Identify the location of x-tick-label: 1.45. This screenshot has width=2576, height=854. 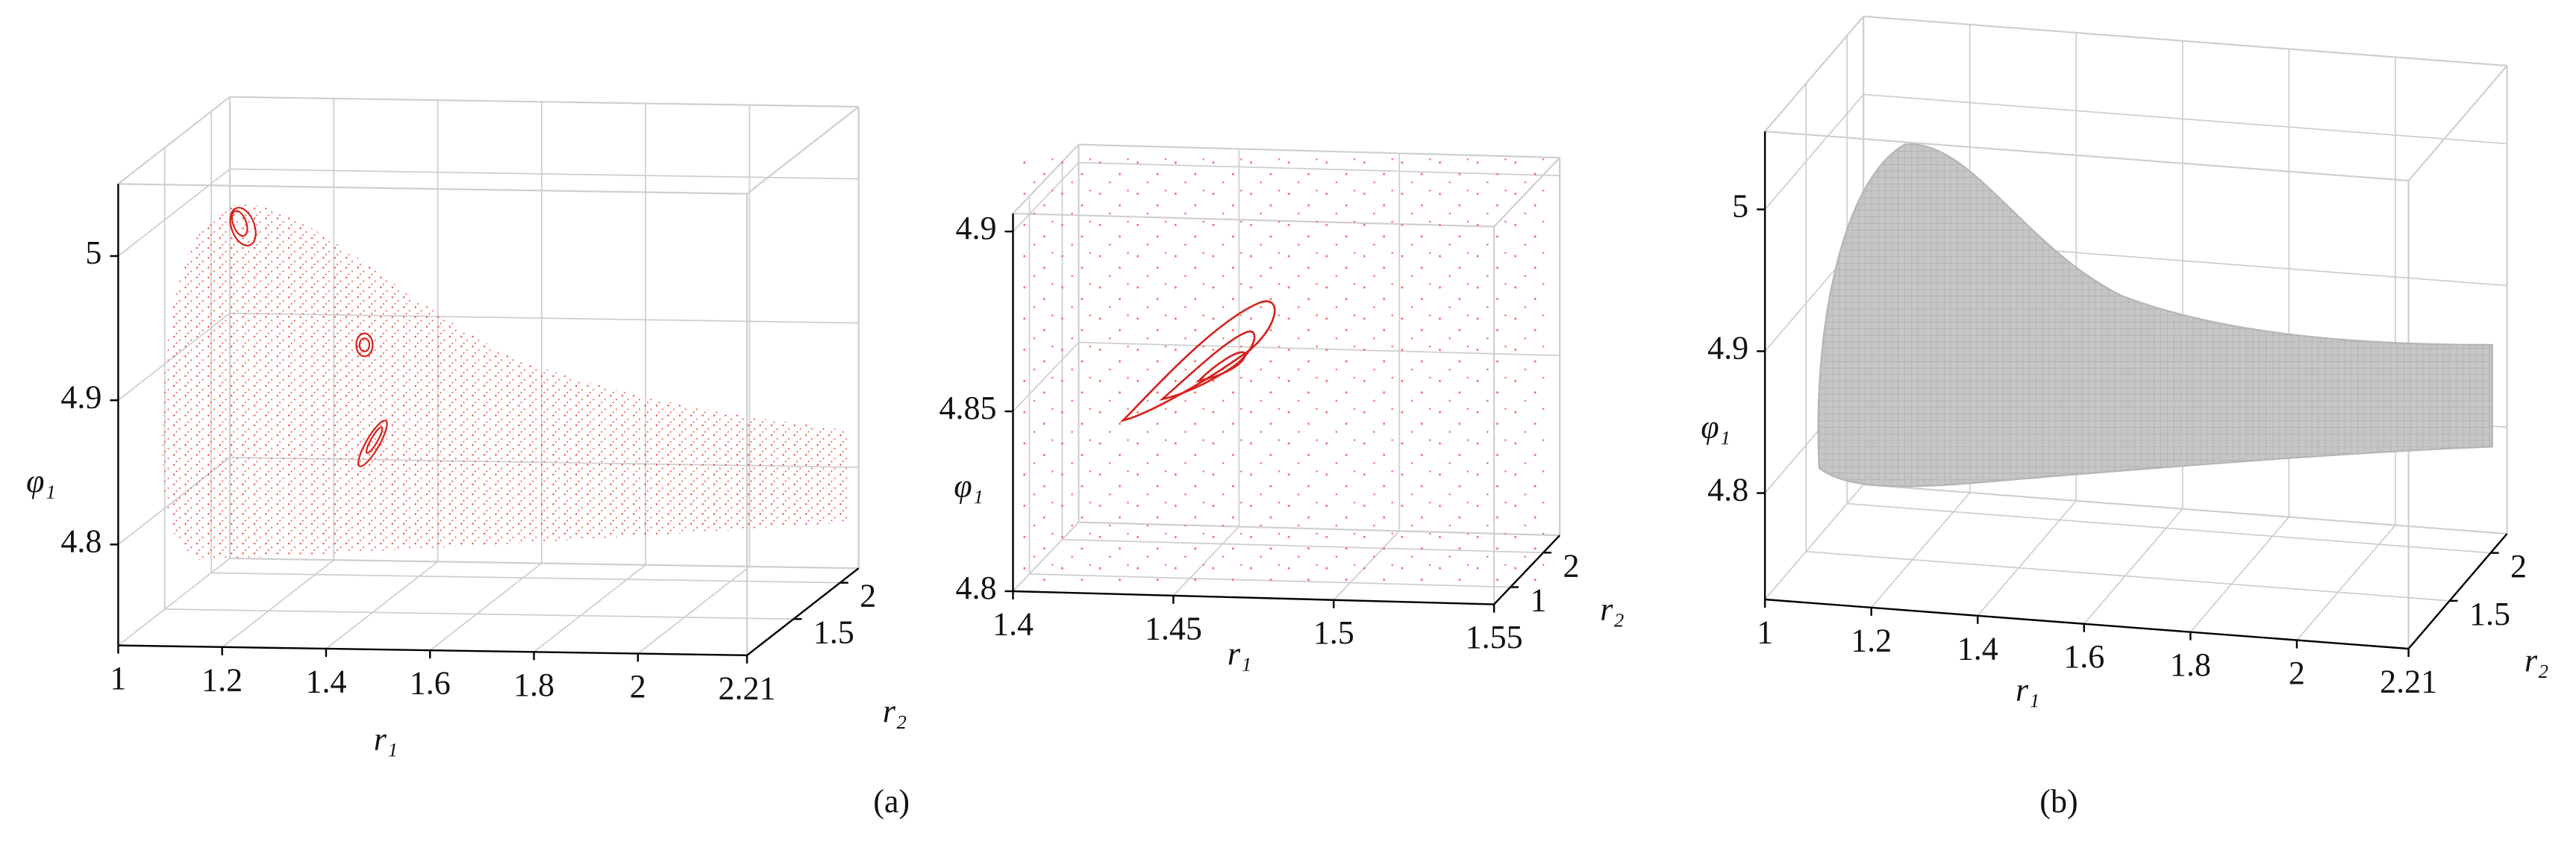
(1173, 628).